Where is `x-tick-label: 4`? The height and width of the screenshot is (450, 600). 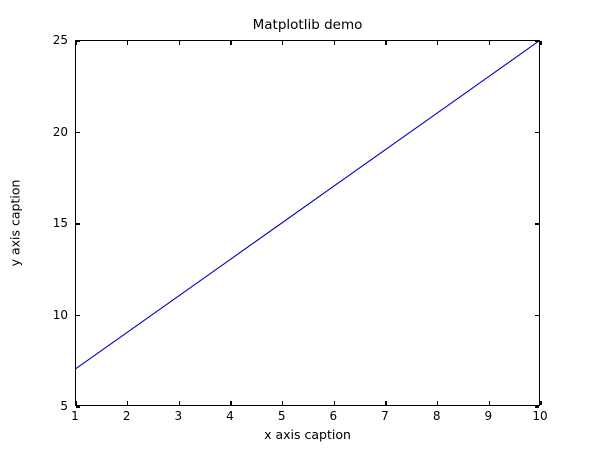 x-tick-label: 4 is located at coordinates (230, 416).